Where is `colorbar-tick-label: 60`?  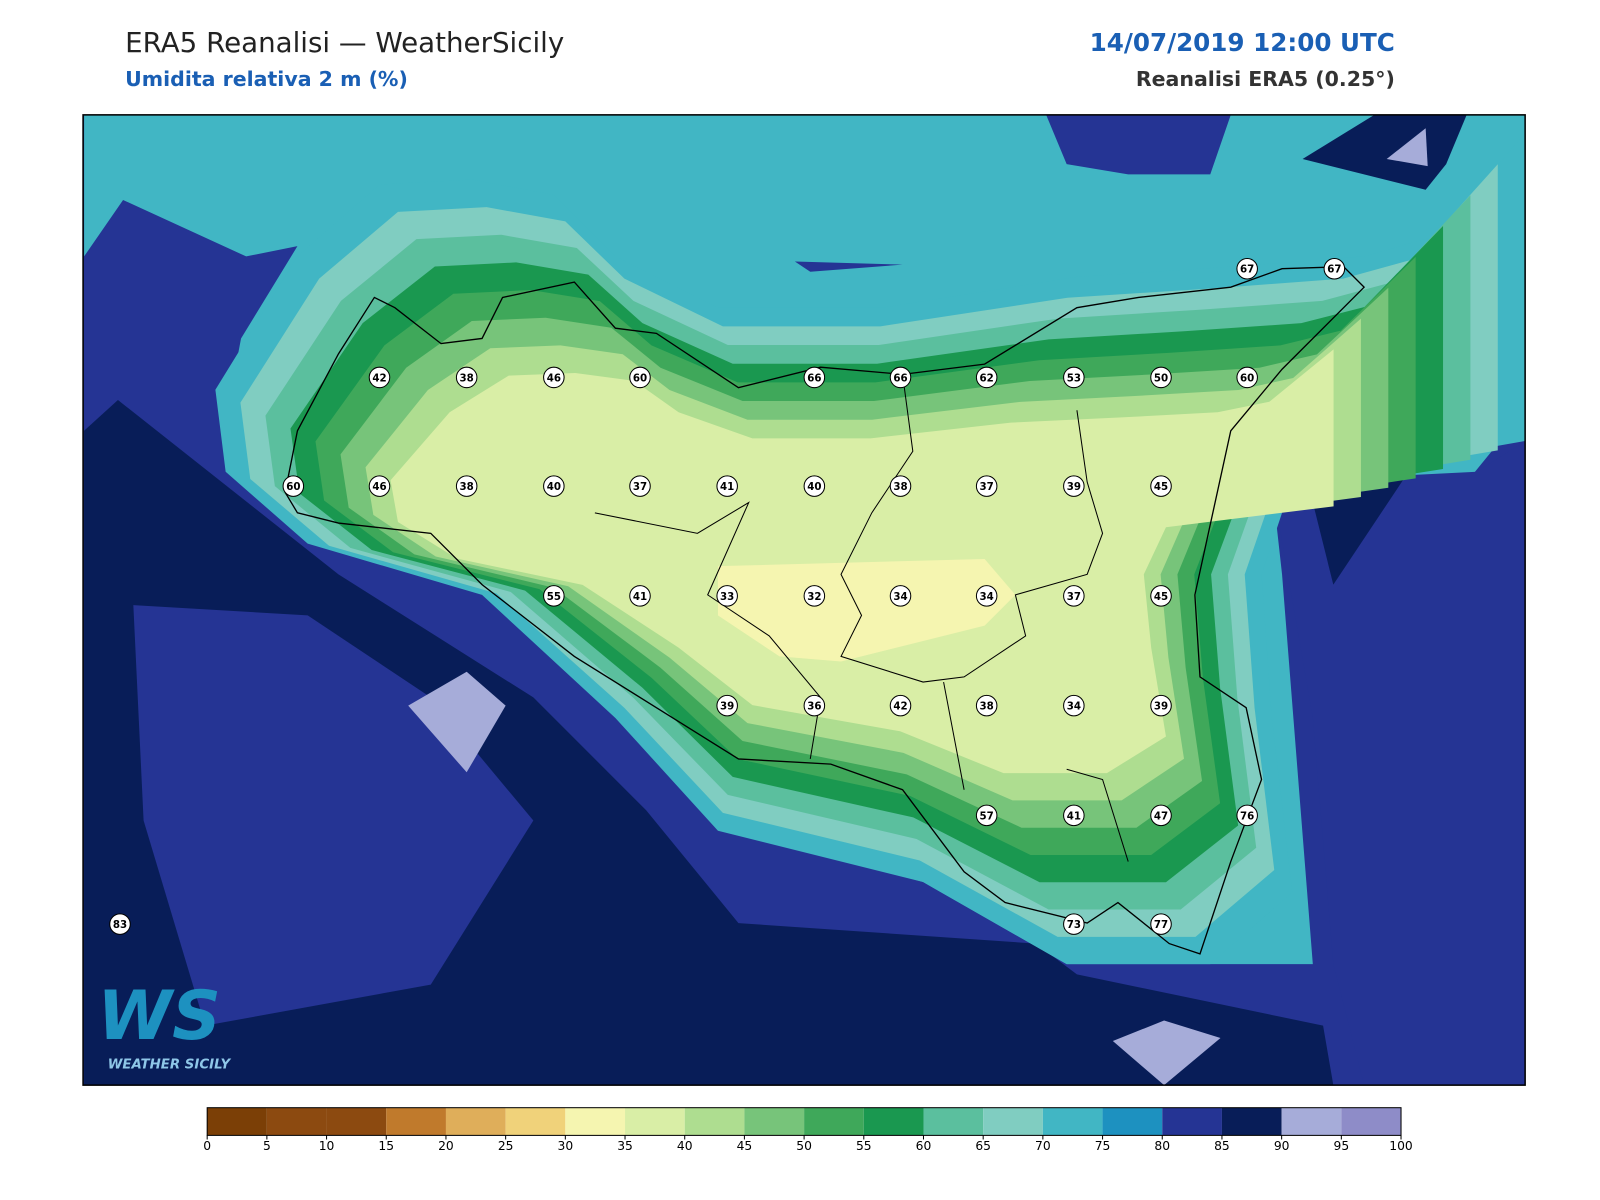 colorbar-tick-label: 60 is located at coordinates (924, 1146).